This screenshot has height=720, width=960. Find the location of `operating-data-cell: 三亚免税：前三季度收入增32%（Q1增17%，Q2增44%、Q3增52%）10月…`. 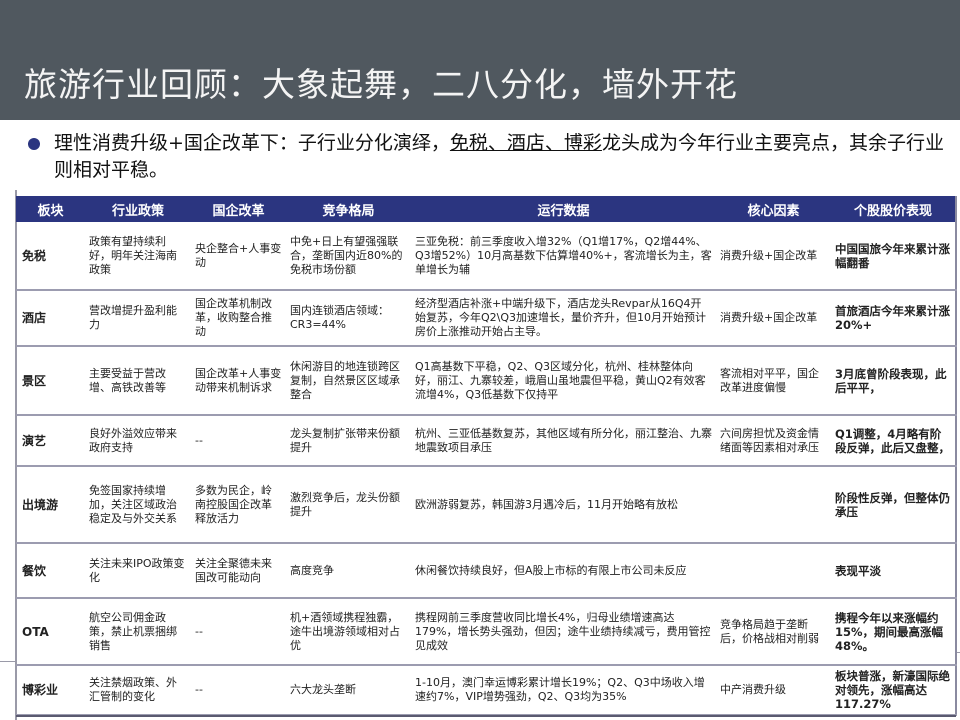

operating-data-cell: 三亚免税：前三季度收入增32%（Q1增17%，Q2增44%、Q3增52%）10月… is located at coordinates (563, 256).